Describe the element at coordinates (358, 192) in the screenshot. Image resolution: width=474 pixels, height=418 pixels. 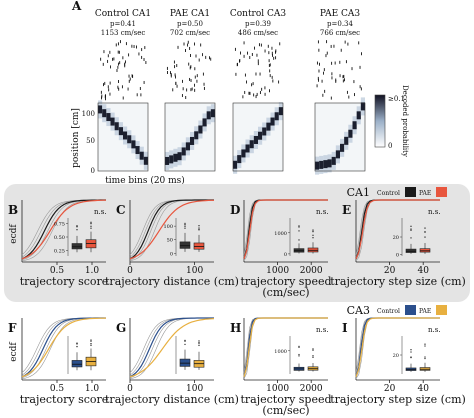
I see `region-label-ca1: CA1` at that location.